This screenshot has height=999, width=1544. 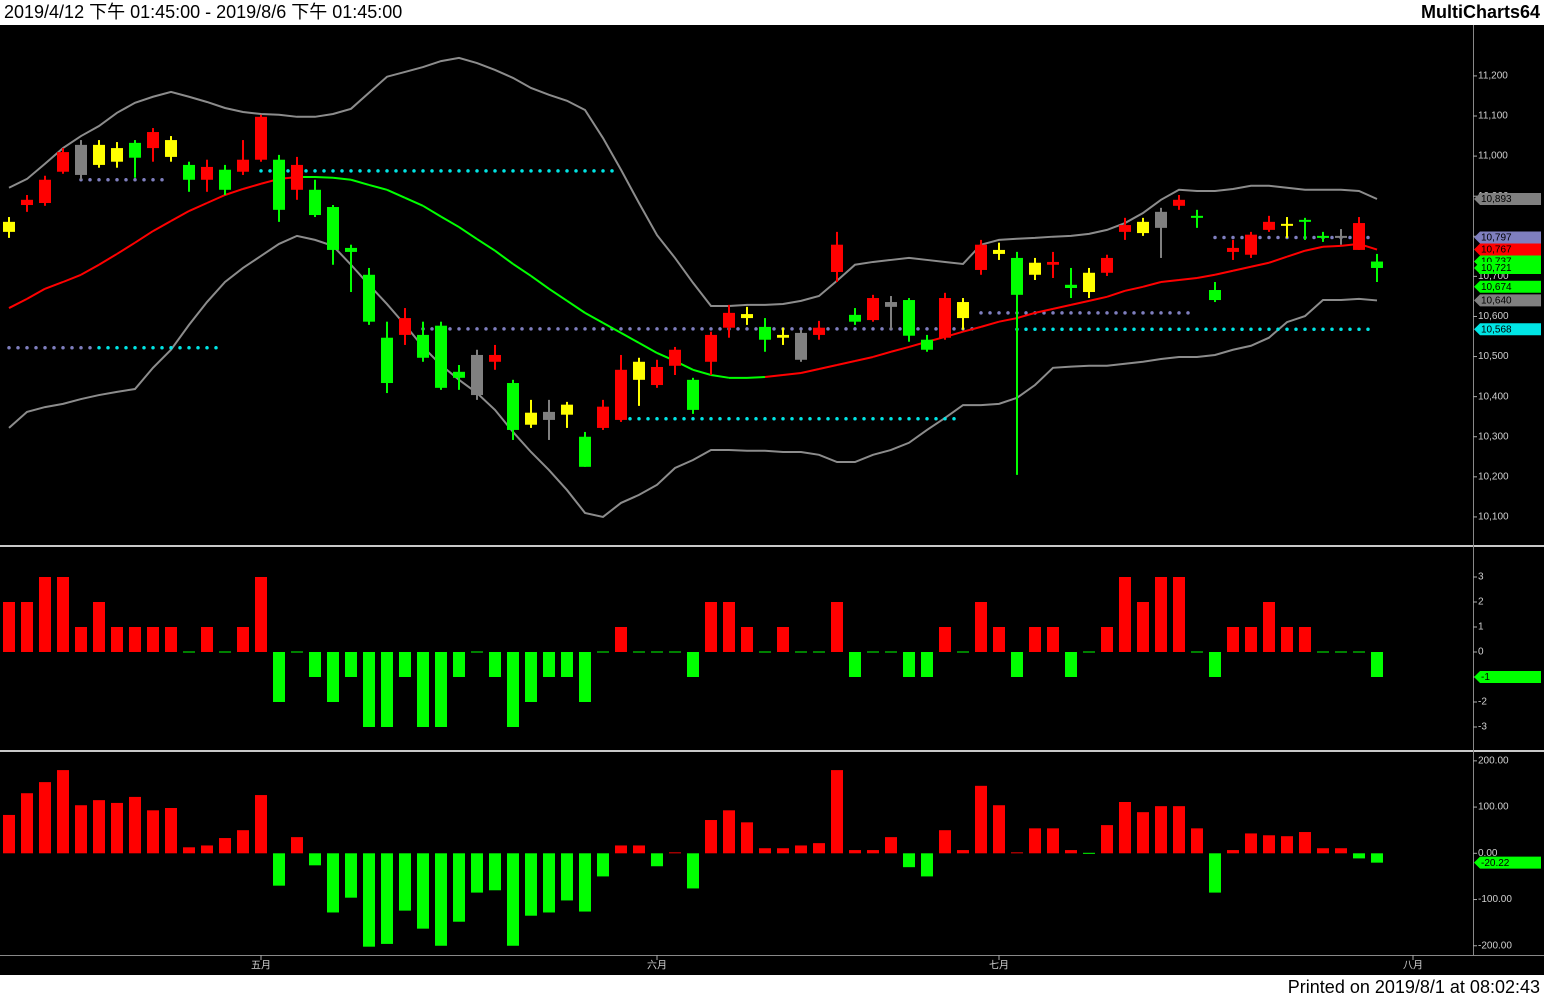 What do you see at coordinates (1493, 316) in the screenshot?
I see `y-tick-label: 10,600` at bounding box center [1493, 316].